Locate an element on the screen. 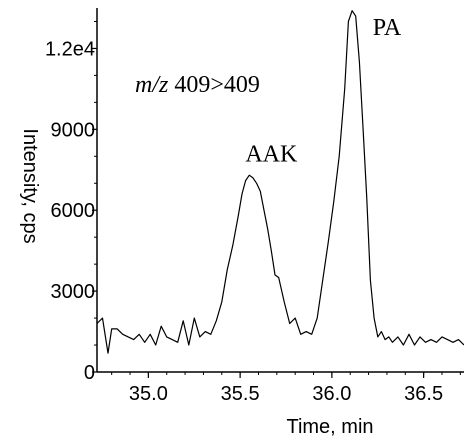 The height and width of the screenshot is (444, 464). y-tick-label: 0 is located at coordinates (89, 373).